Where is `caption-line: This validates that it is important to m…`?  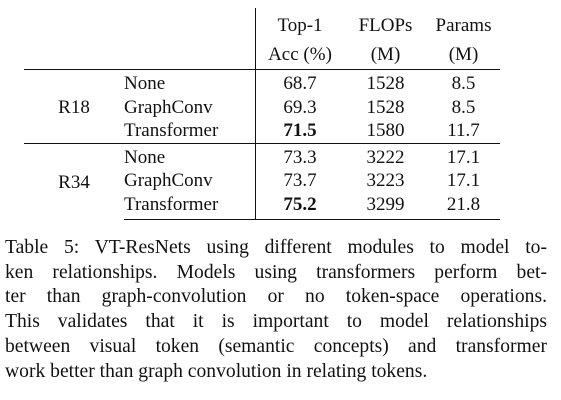
caption-line: This validates that it is important to m… is located at coordinates (276, 322).